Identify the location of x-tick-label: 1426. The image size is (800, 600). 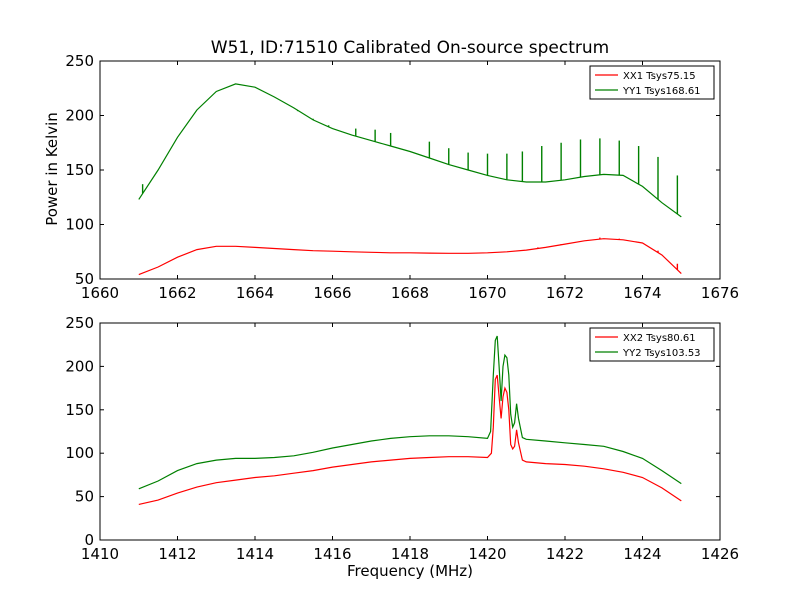
(720, 554).